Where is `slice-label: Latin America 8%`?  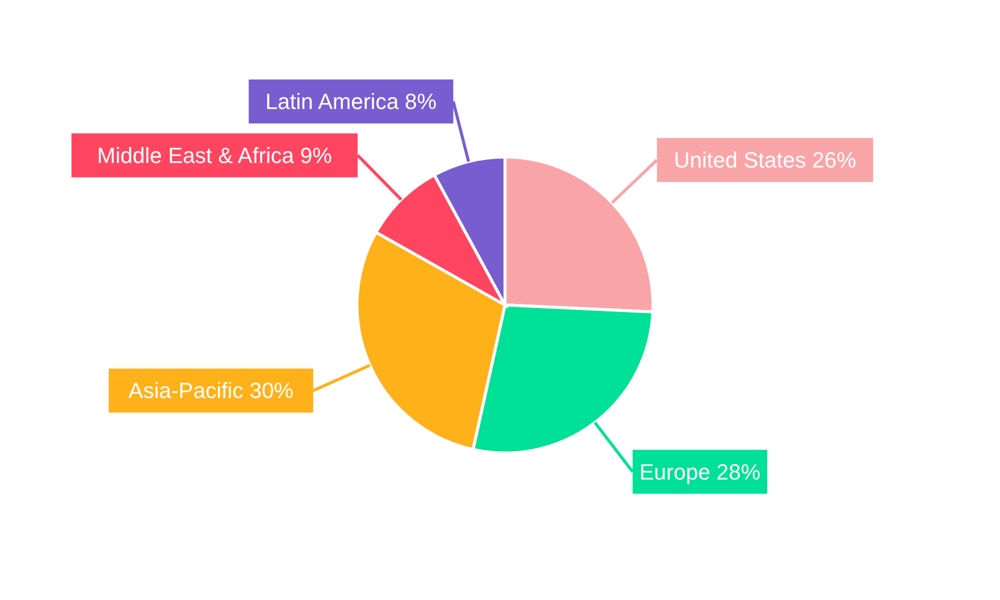
slice-label: Latin America 8% is located at coordinates (351, 101).